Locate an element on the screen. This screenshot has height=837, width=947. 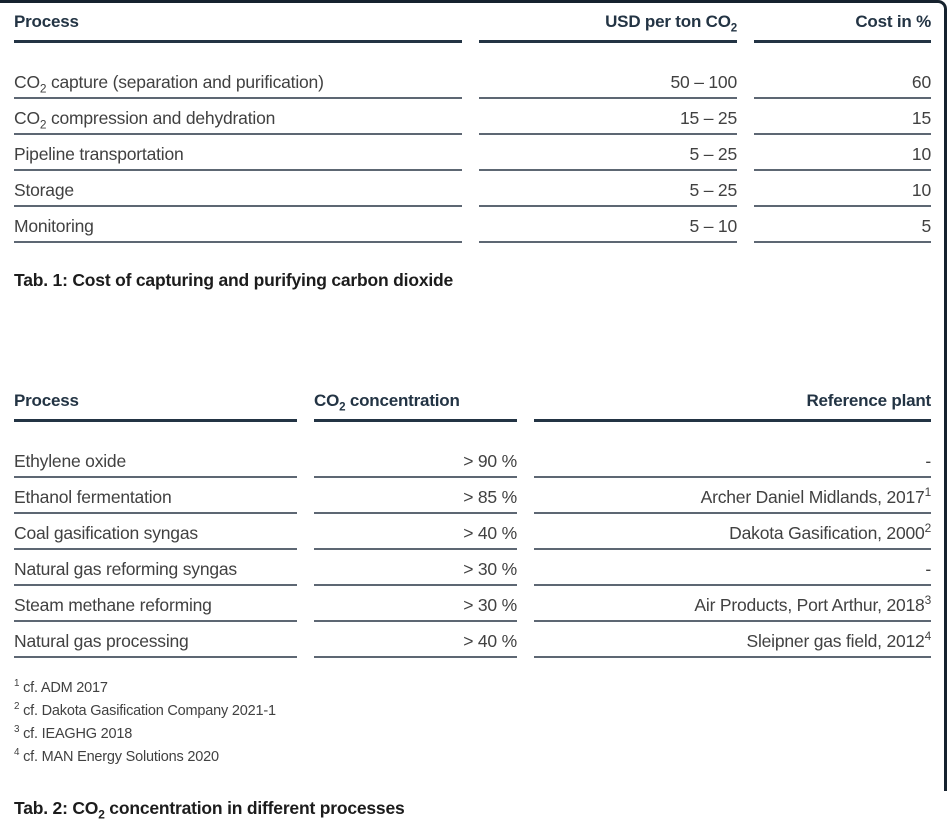
cell-process: Ethanol fermentation is located at coordinates (155, 496).